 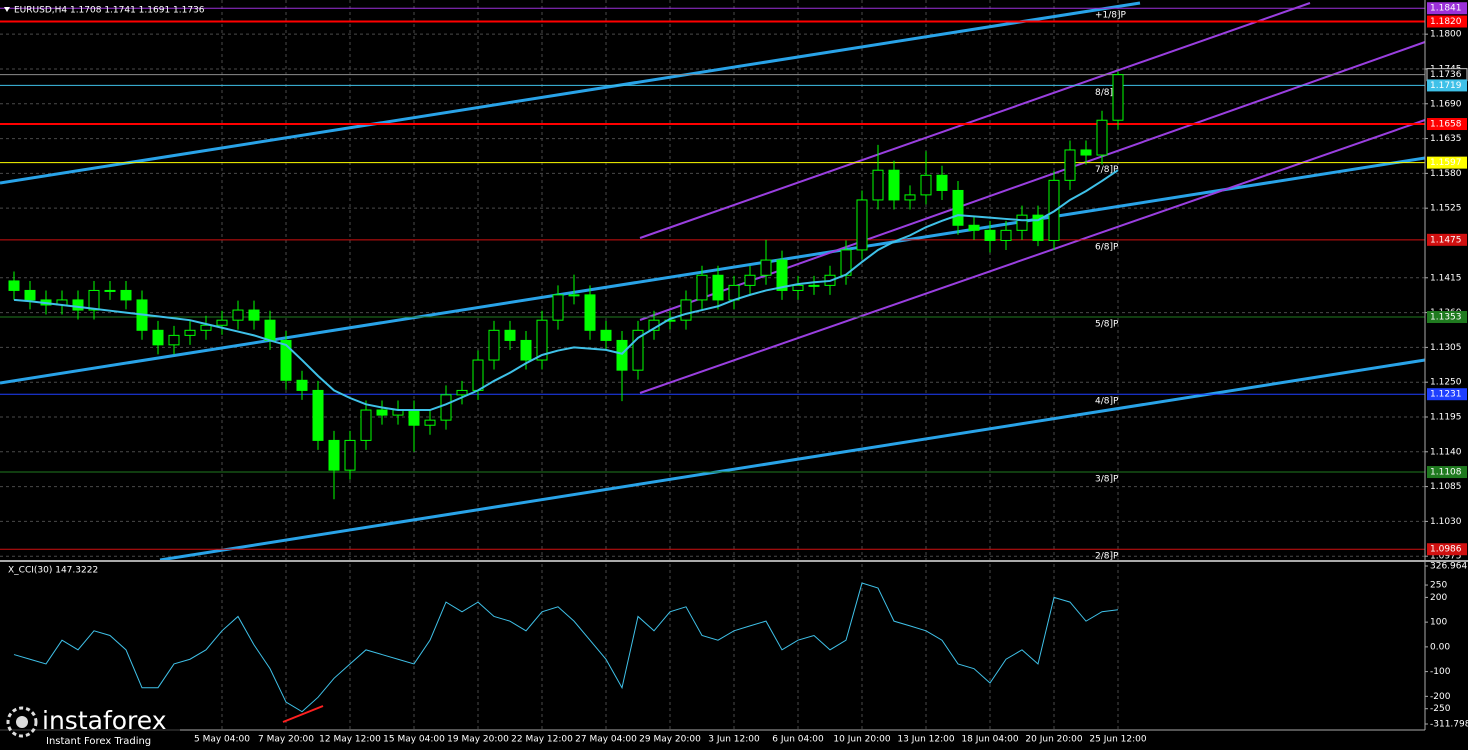 What do you see at coordinates (566, 647) in the screenshot?
I see `cci-line` at bounding box center [566, 647].